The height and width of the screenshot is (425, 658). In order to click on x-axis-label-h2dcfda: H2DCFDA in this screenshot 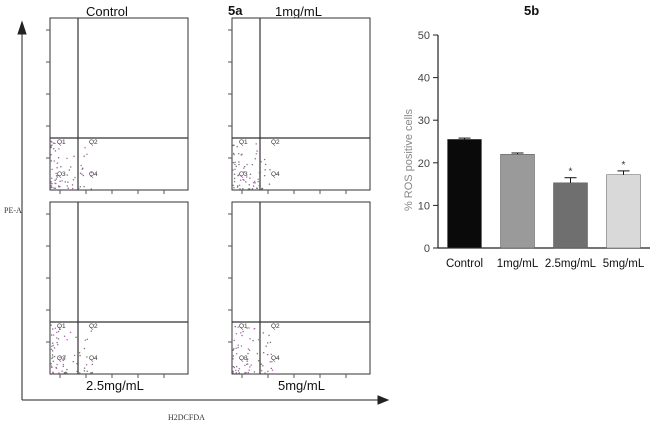, I will do `click(186, 417)`.